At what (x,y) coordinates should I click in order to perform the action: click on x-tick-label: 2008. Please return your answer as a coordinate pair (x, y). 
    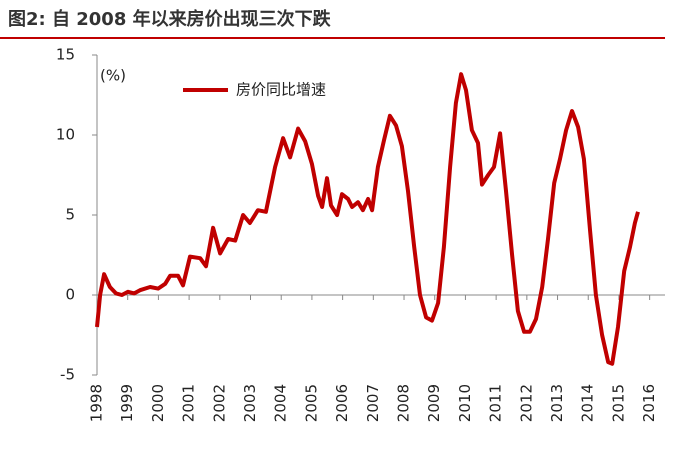
    Looking at the image, I should click on (404, 403).